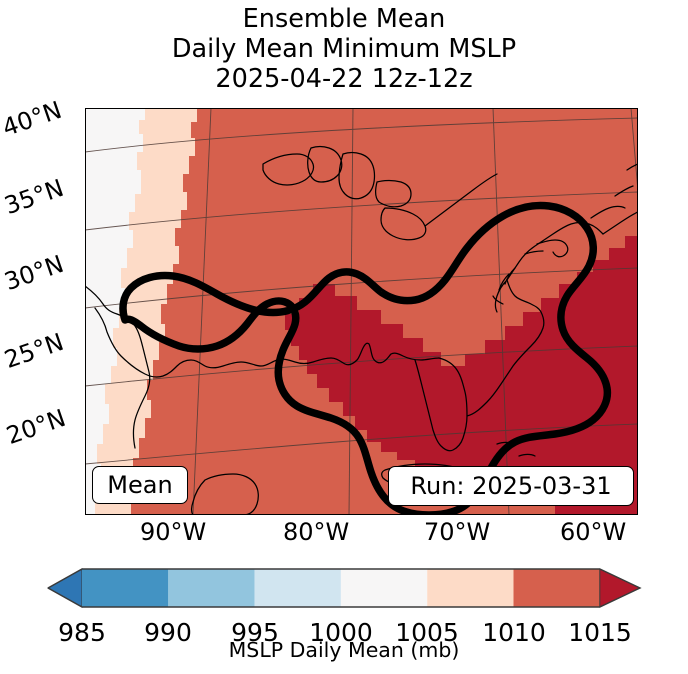 The image size is (688, 674). I want to click on coastline-southeast, so click(505, 348).